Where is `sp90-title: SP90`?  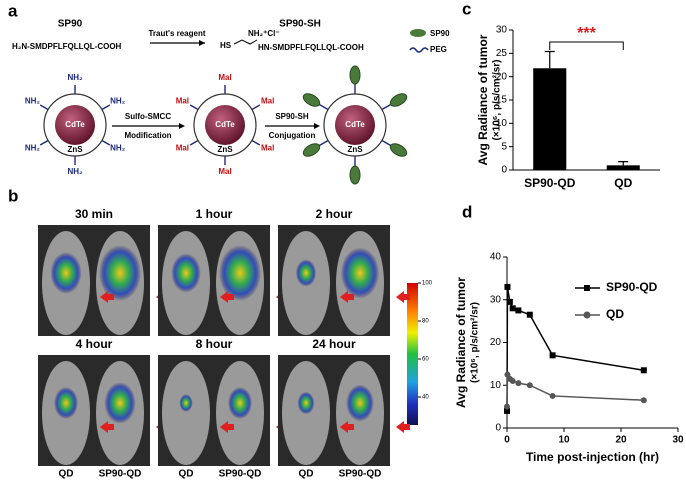 sp90-title: SP90 is located at coordinates (70, 24).